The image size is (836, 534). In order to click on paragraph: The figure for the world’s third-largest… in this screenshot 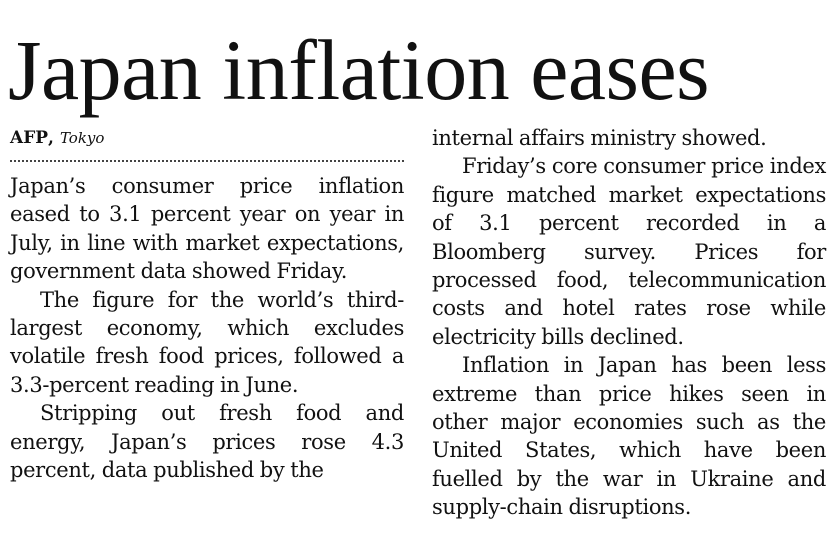, I will do `click(207, 342)`.